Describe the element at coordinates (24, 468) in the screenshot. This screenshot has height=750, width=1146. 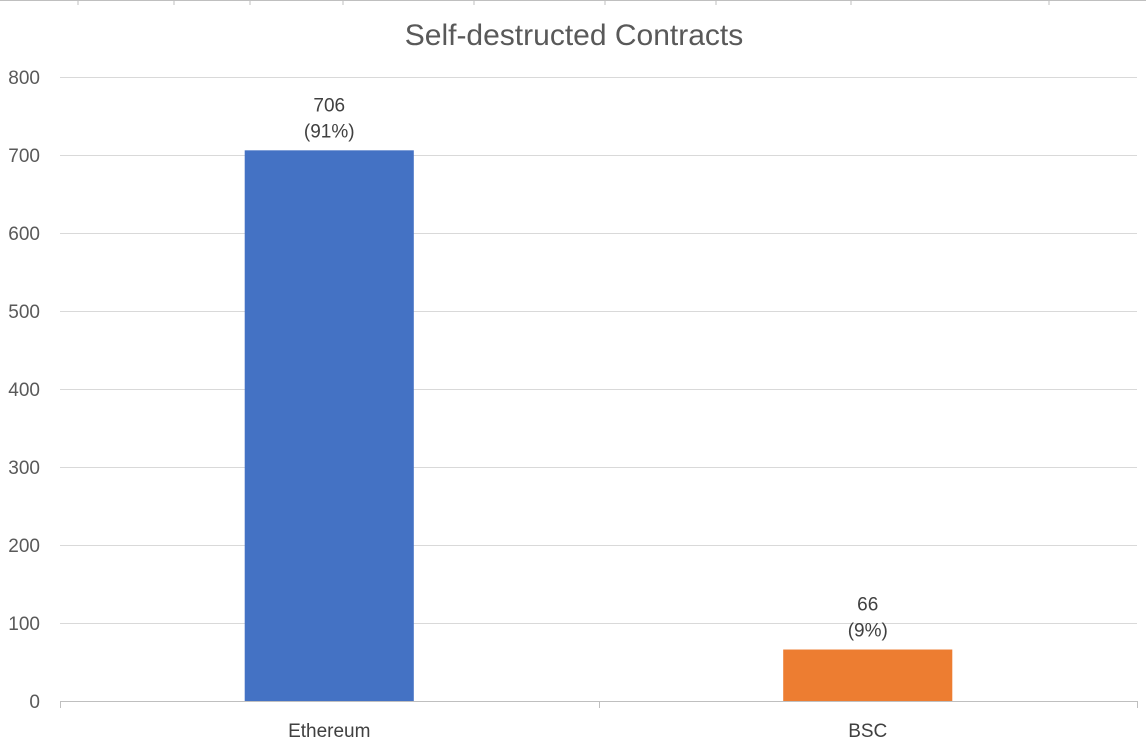
I see `y-tick-label: 300` at that location.